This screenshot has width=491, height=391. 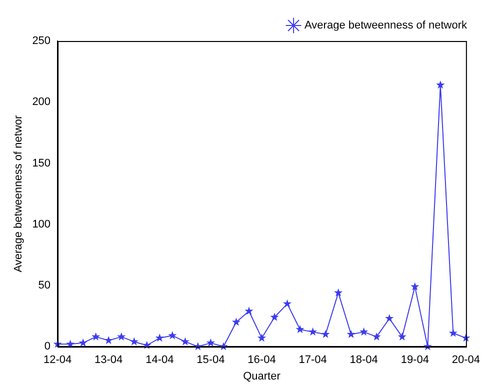 What do you see at coordinates (414, 360) in the screenshot?
I see `x-tick-label: 19-04` at bounding box center [414, 360].